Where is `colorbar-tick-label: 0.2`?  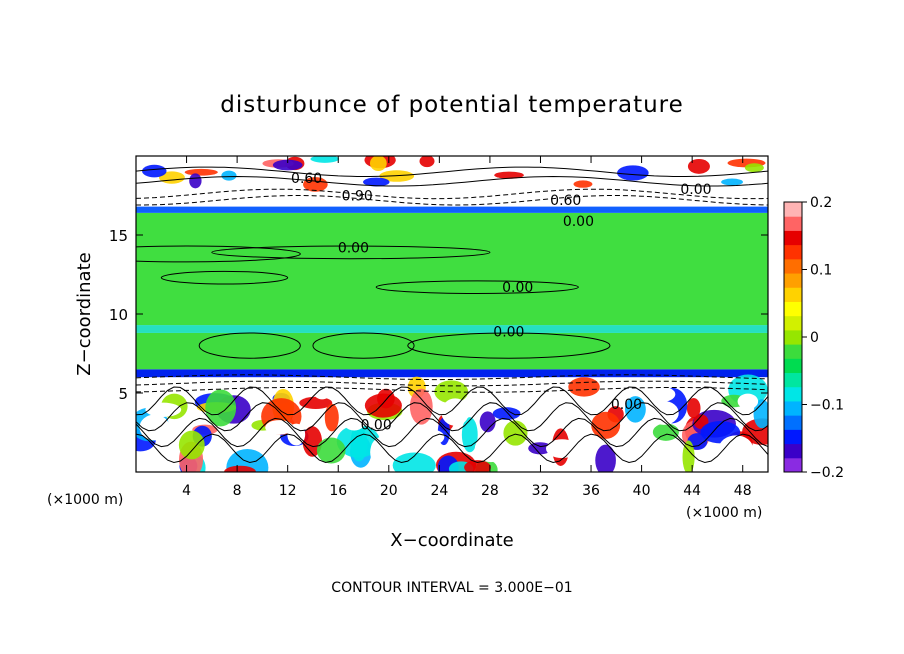 colorbar-tick-label: 0.2 is located at coordinates (821, 203).